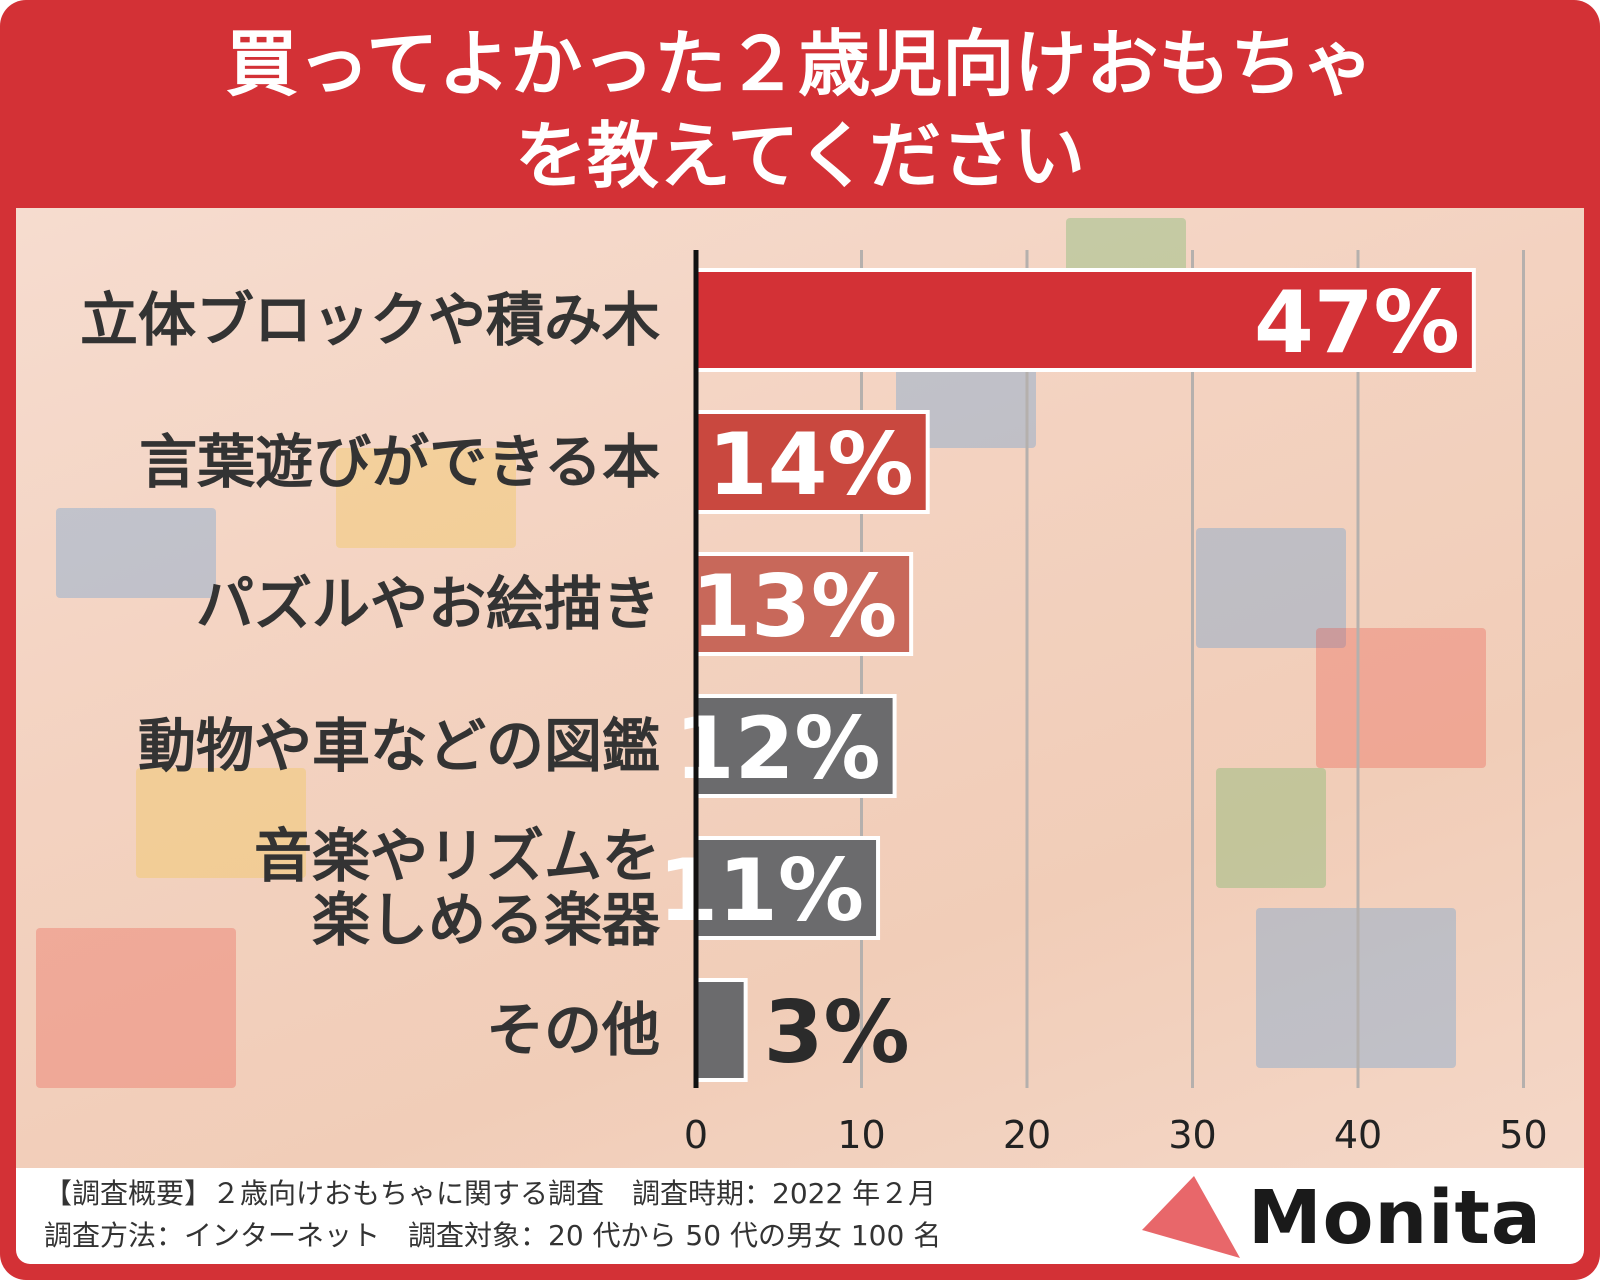  What do you see at coordinates (1358, 1135) in the screenshot?
I see `x-tick-label: 40` at bounding box center [1358, 1135].